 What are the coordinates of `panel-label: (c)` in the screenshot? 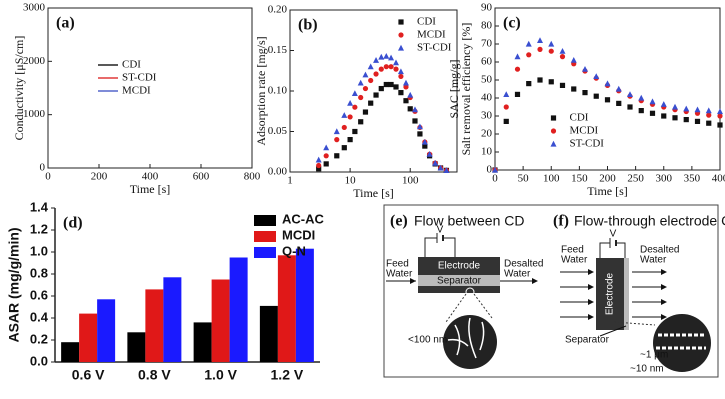 It's located at (512, 23).